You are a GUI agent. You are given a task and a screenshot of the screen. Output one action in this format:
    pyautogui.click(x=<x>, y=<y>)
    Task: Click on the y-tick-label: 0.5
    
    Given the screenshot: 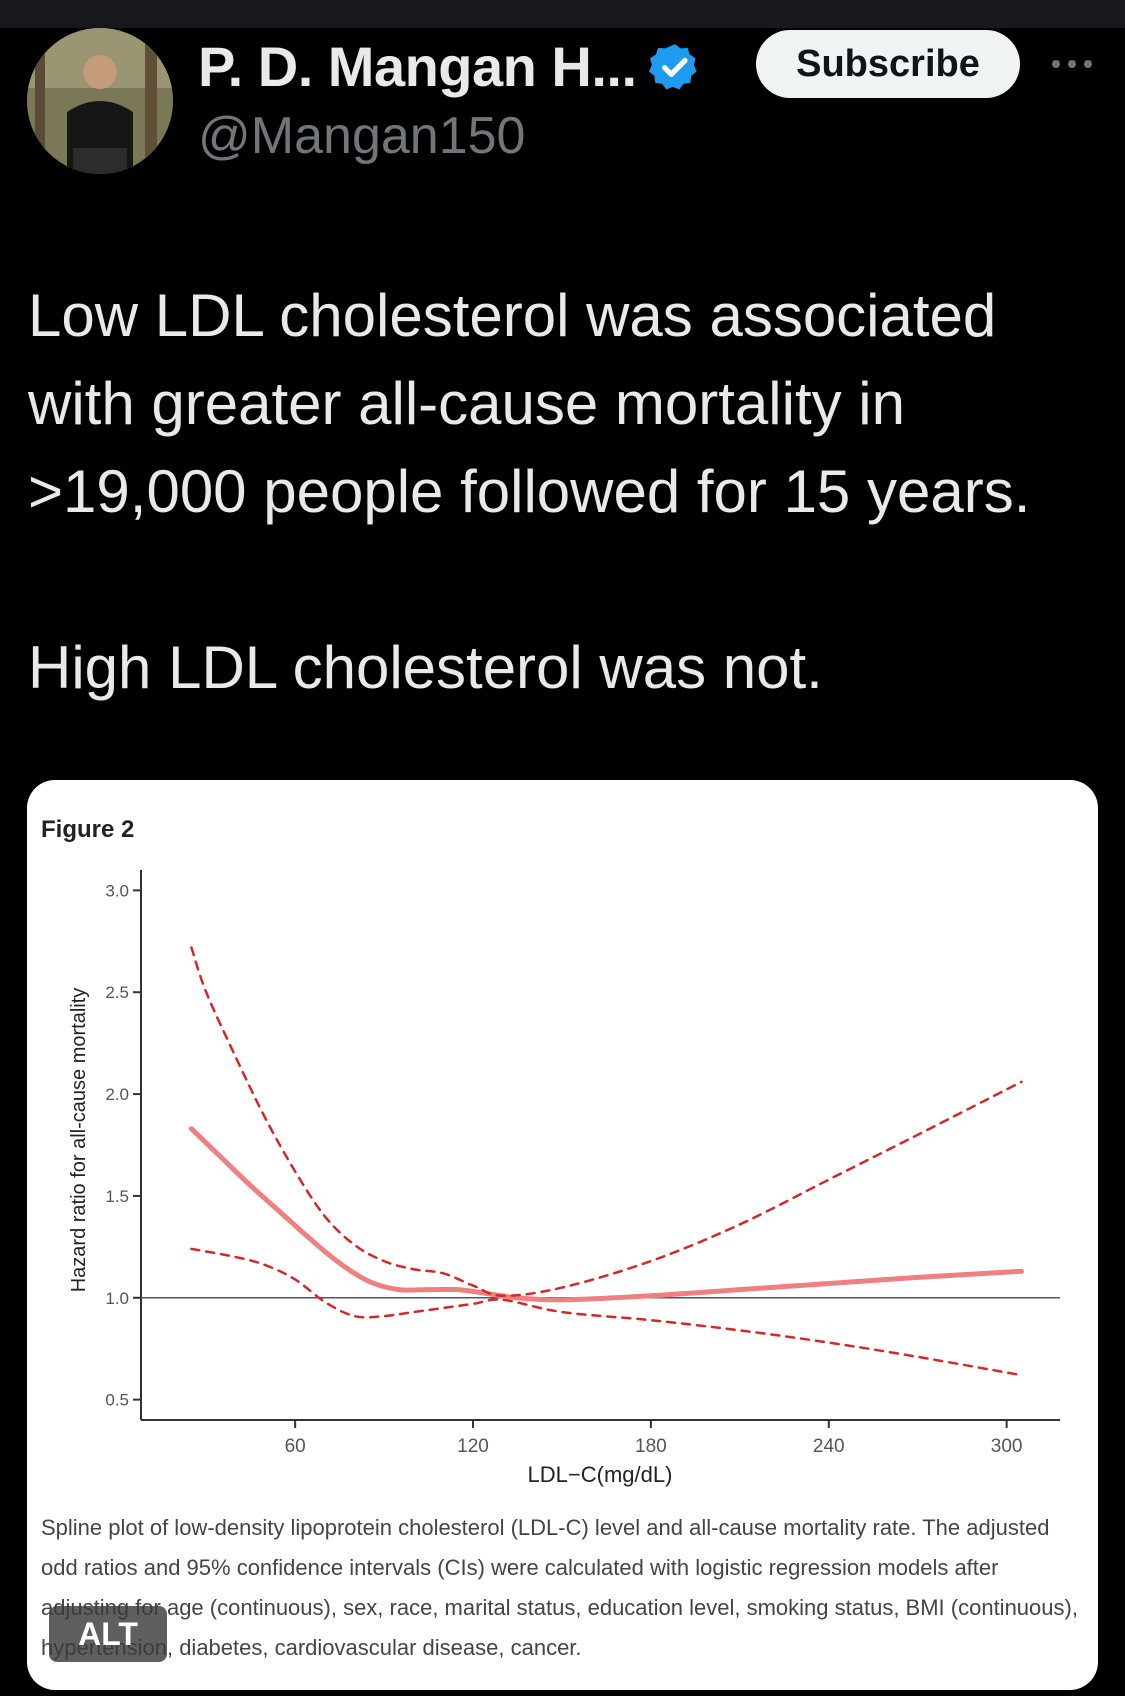 What is the action you would take?
    pyautogui.click(x=117, y=1400)
    